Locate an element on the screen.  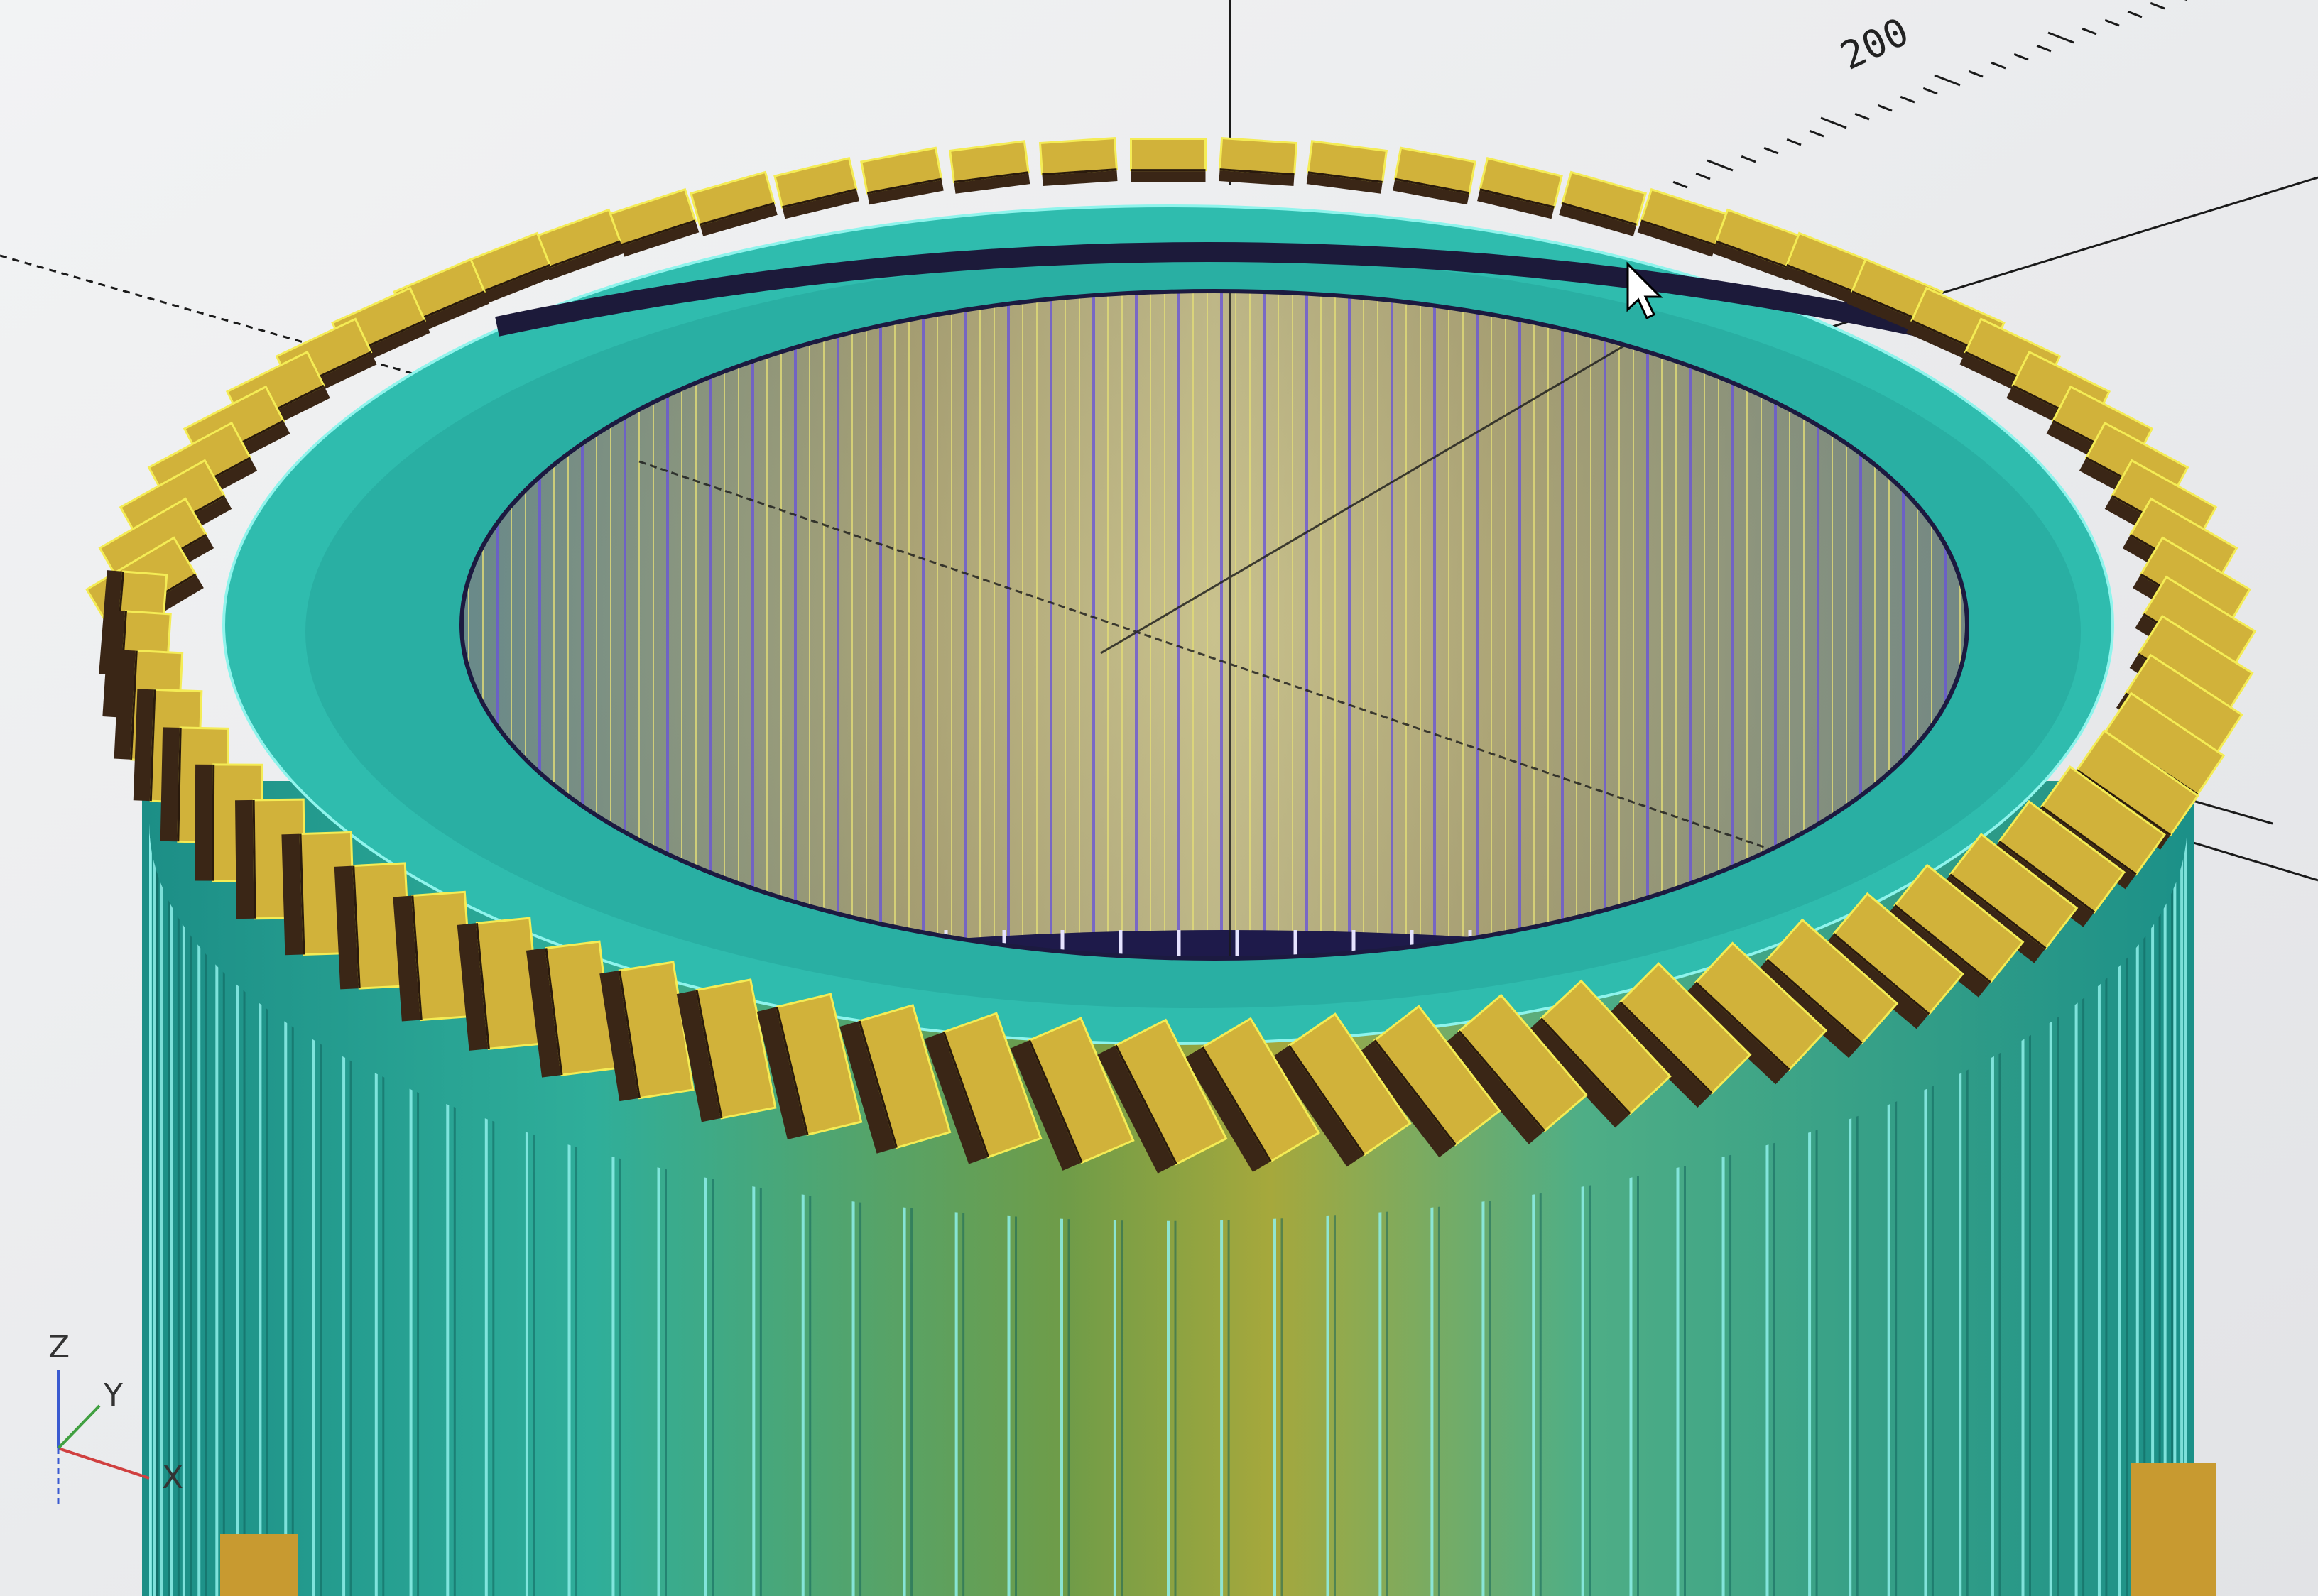
axis-z-label: Z is located at coordinates (59, 1347).